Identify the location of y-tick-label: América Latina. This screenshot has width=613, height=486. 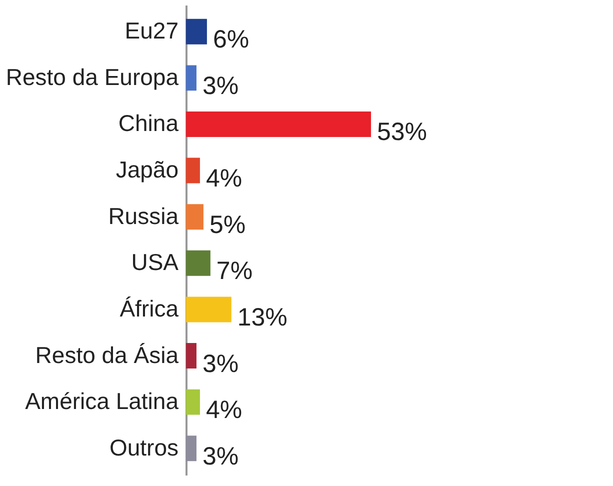
(102, 401).